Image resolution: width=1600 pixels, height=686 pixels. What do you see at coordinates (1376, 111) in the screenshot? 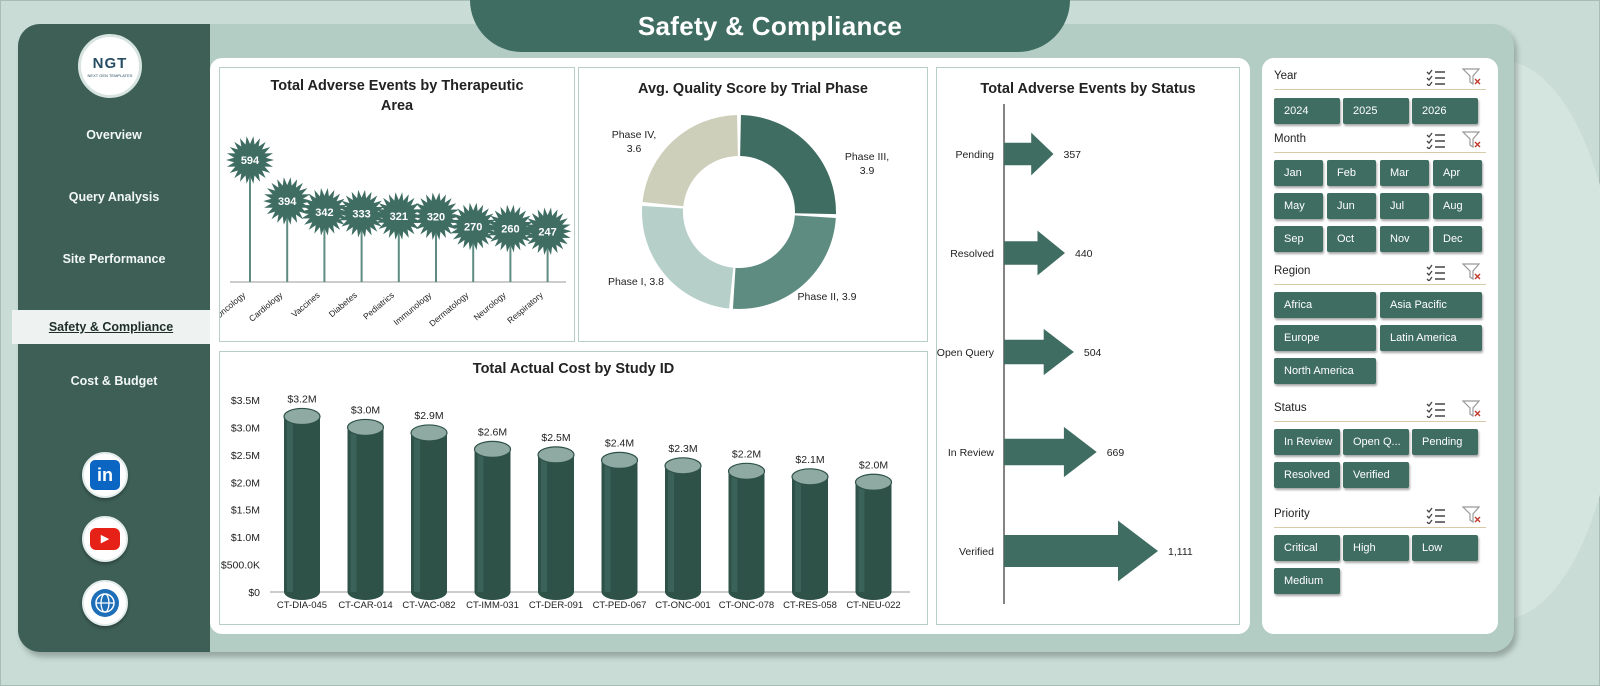
I see `slicer-button-year: 2025` at bounding box center [1376, 111].